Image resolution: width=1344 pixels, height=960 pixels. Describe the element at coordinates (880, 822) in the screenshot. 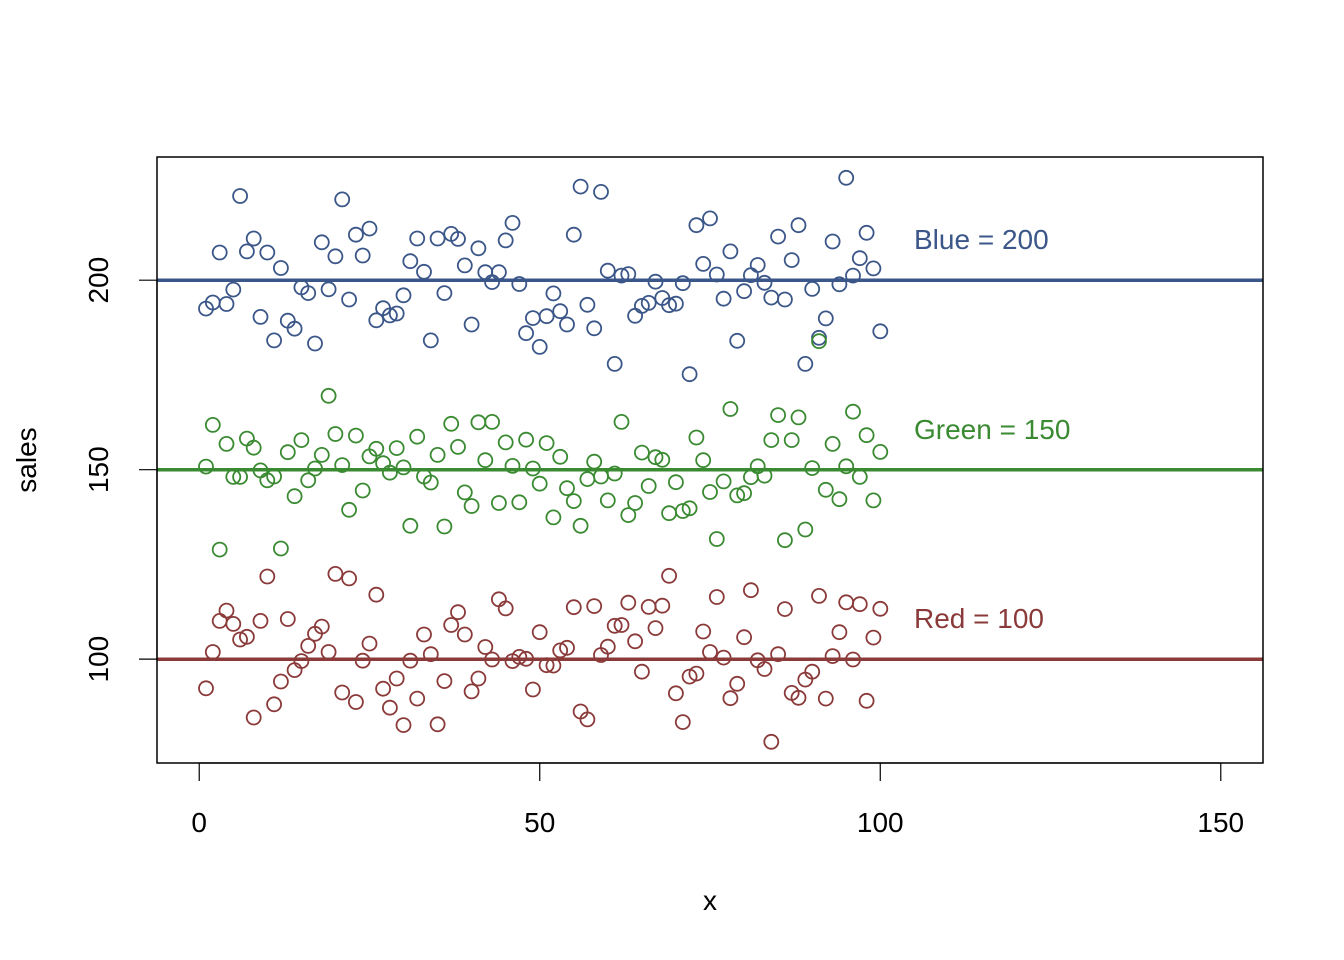

I see `x-tick-label: 100` at that location.